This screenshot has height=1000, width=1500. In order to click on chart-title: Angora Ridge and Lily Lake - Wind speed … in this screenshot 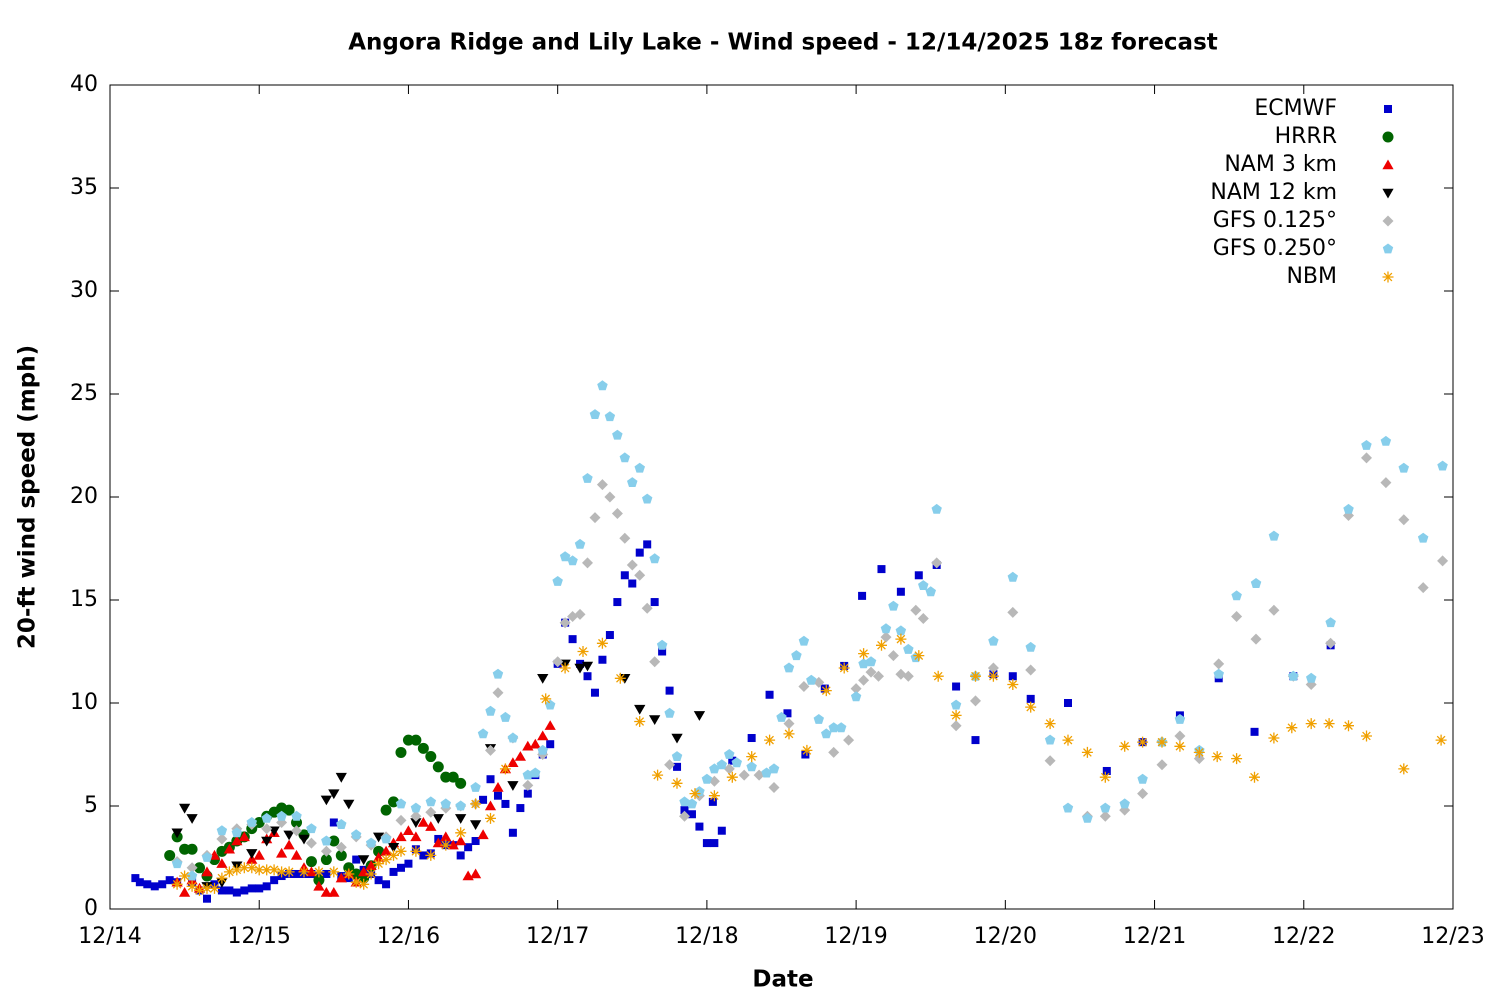, I will do `click(783, 43)`.